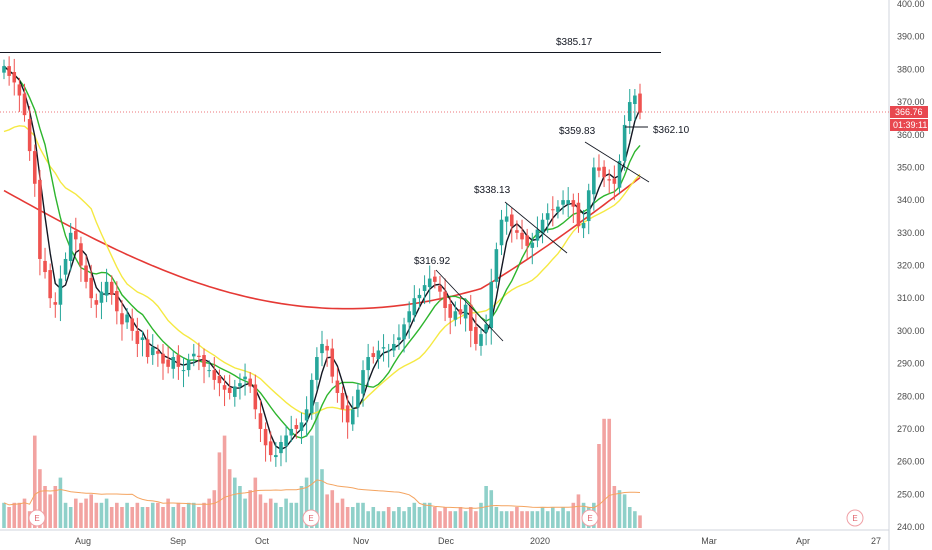 The height and width of the screenshot is (550, 932). I want to click on time-tick-label: Nov, so click(361, 541).